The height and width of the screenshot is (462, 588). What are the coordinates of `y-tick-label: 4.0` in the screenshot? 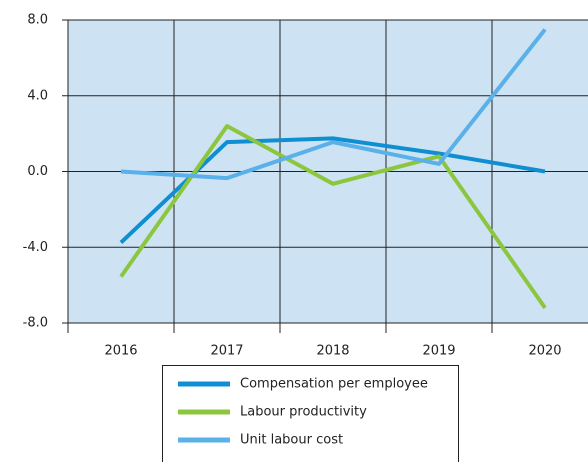 It's located at (37, 95).